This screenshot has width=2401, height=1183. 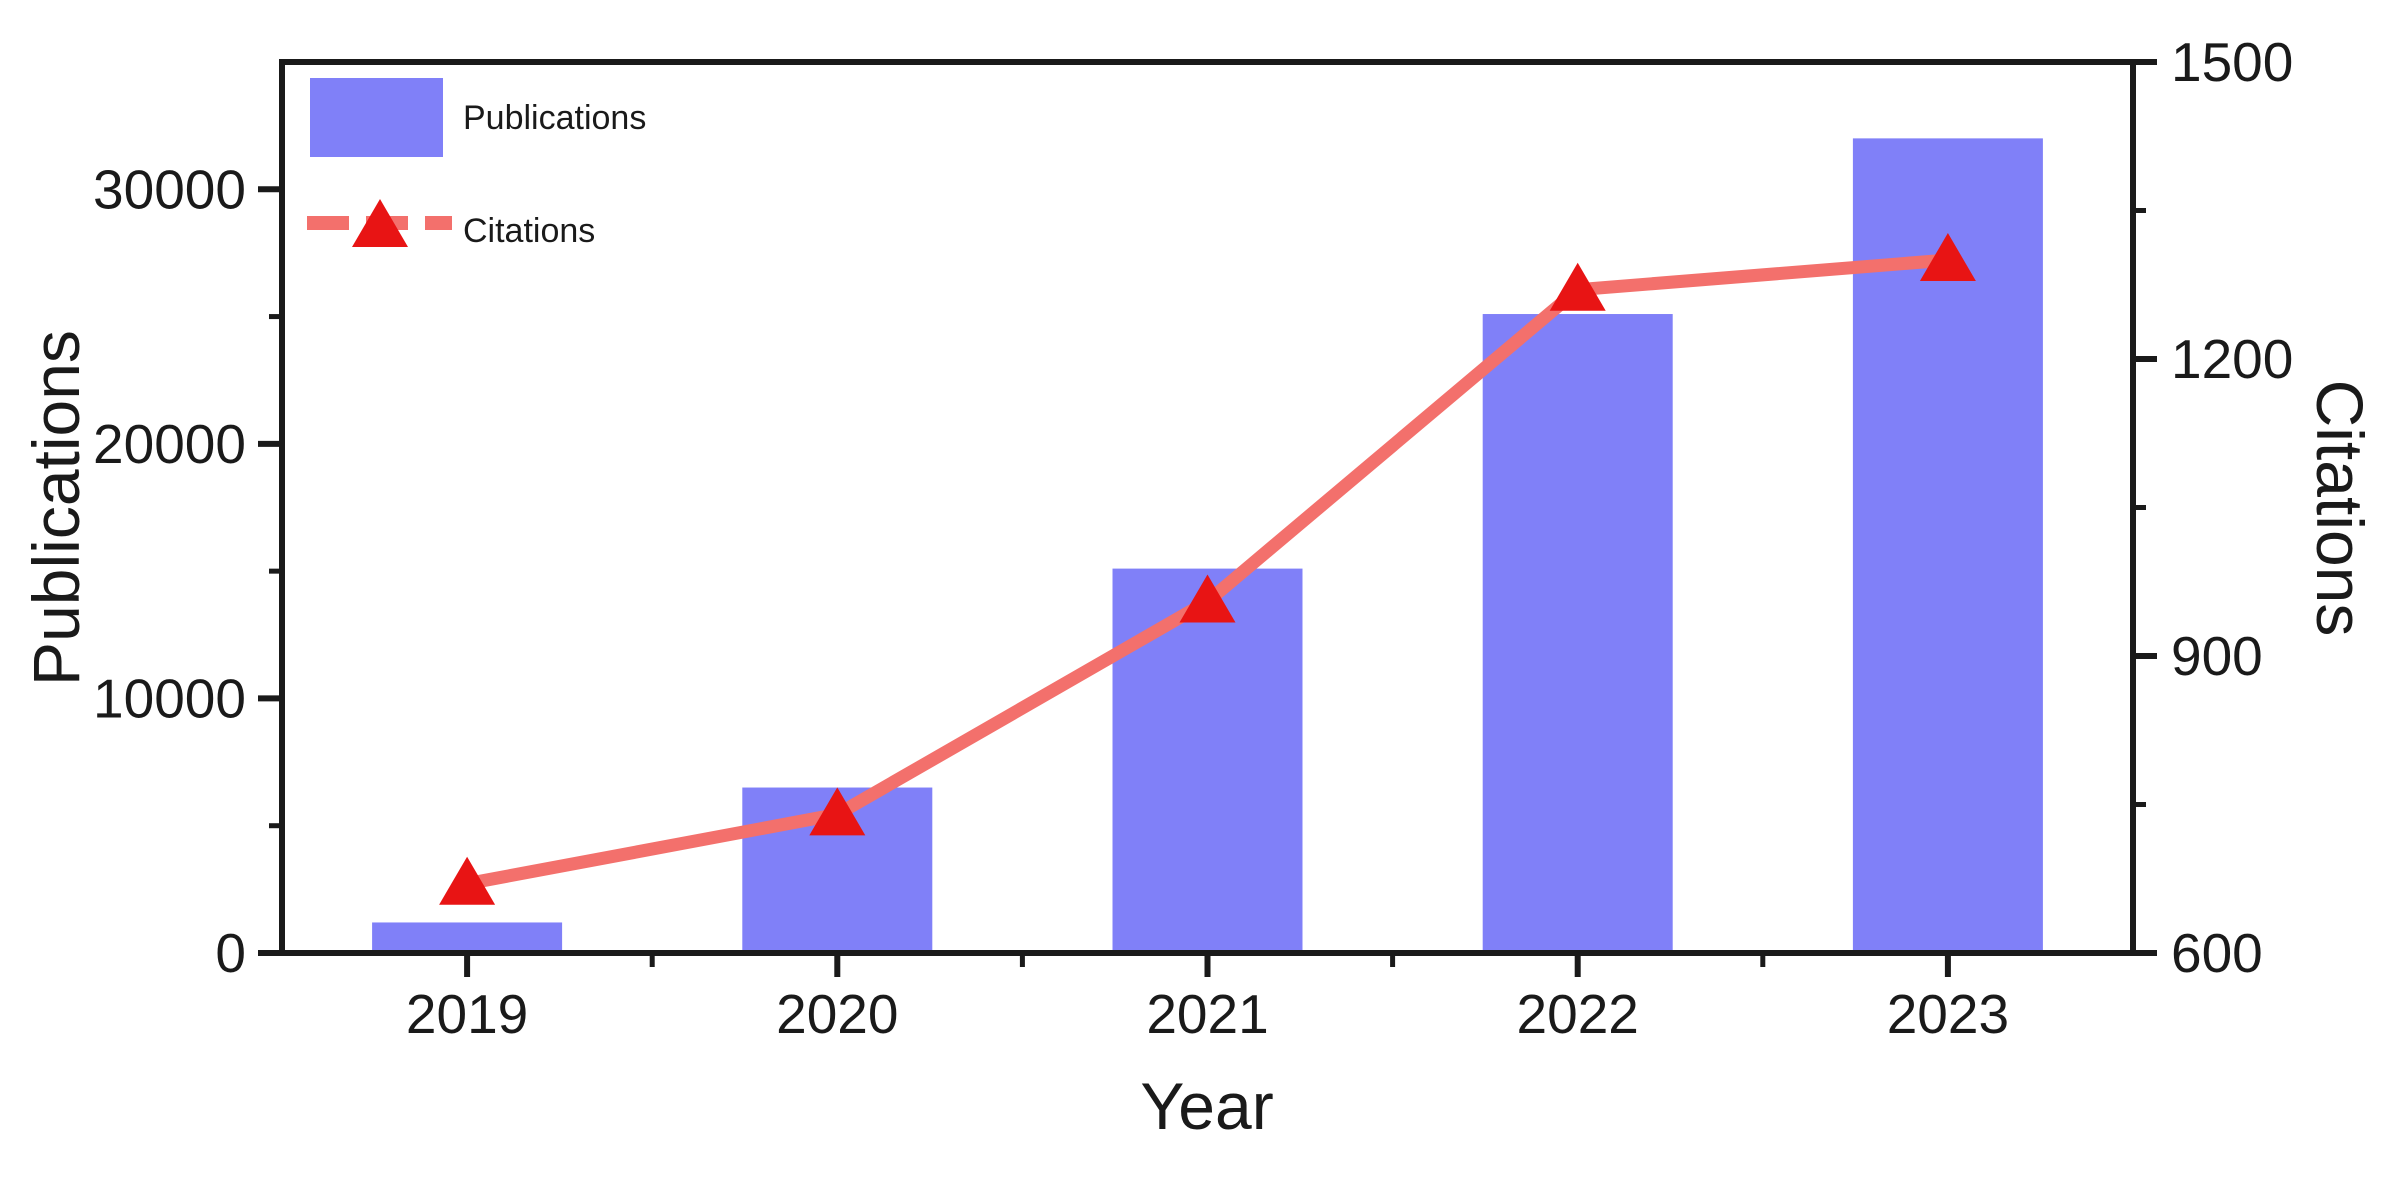 What do you see at coordinates (1577, 286) in the screenshot?
I see `citations-marker-2022` at bounding box center [1577, 286].